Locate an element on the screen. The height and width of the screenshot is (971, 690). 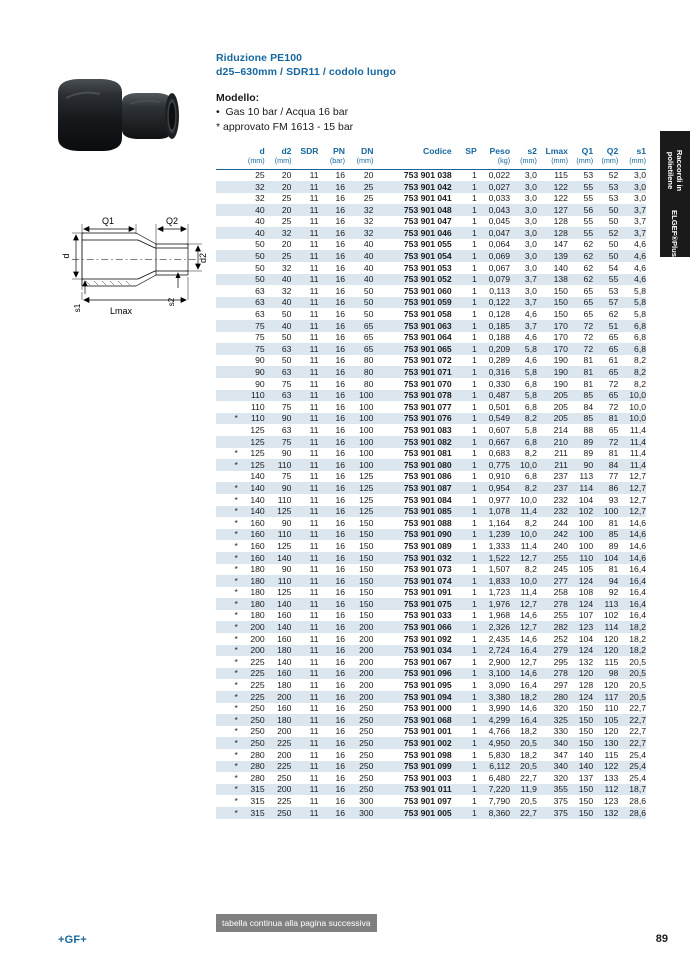
cell-code: 753 901 070 is located at coordinates (427, 383).